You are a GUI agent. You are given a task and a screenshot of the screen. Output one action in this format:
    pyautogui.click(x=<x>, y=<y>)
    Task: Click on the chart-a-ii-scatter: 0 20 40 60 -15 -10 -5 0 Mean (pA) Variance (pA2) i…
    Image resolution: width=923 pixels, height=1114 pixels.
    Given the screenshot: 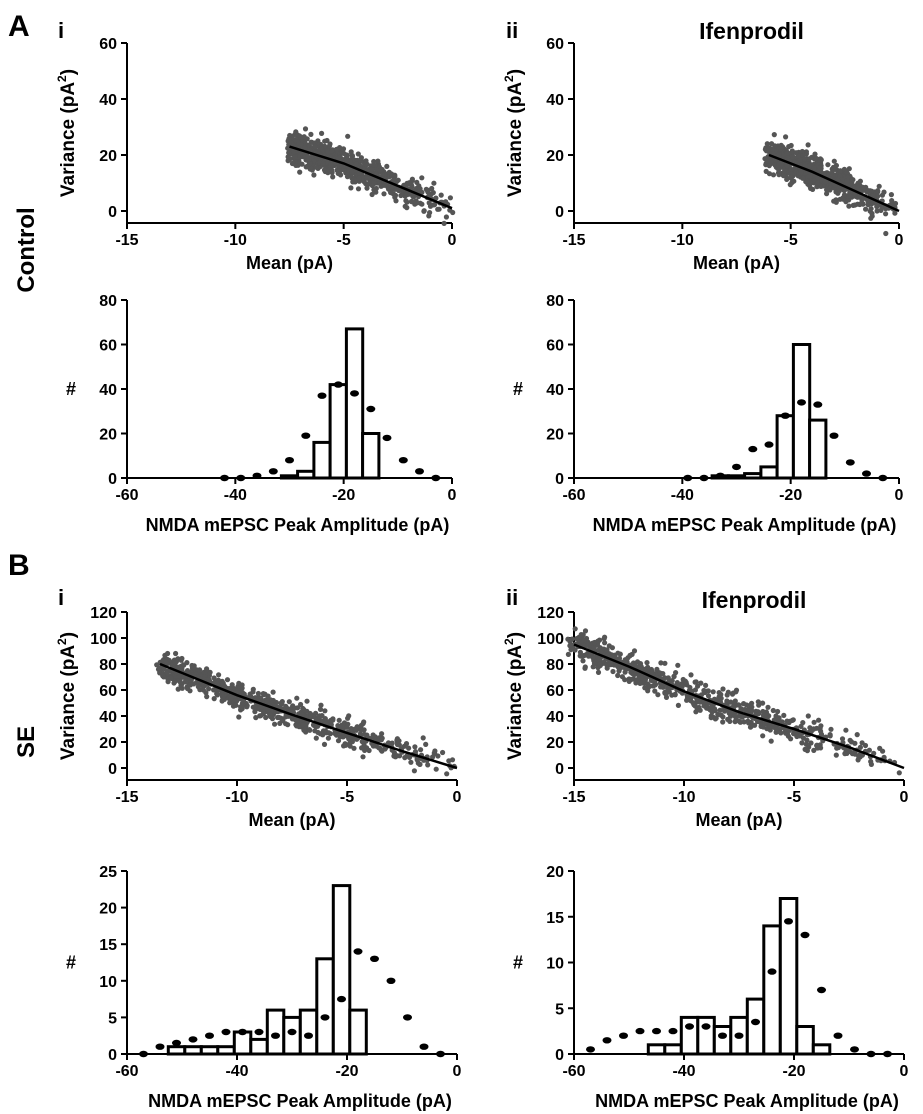 What is the action you would take?
    pyautogui.click(x=703, y=145)
    